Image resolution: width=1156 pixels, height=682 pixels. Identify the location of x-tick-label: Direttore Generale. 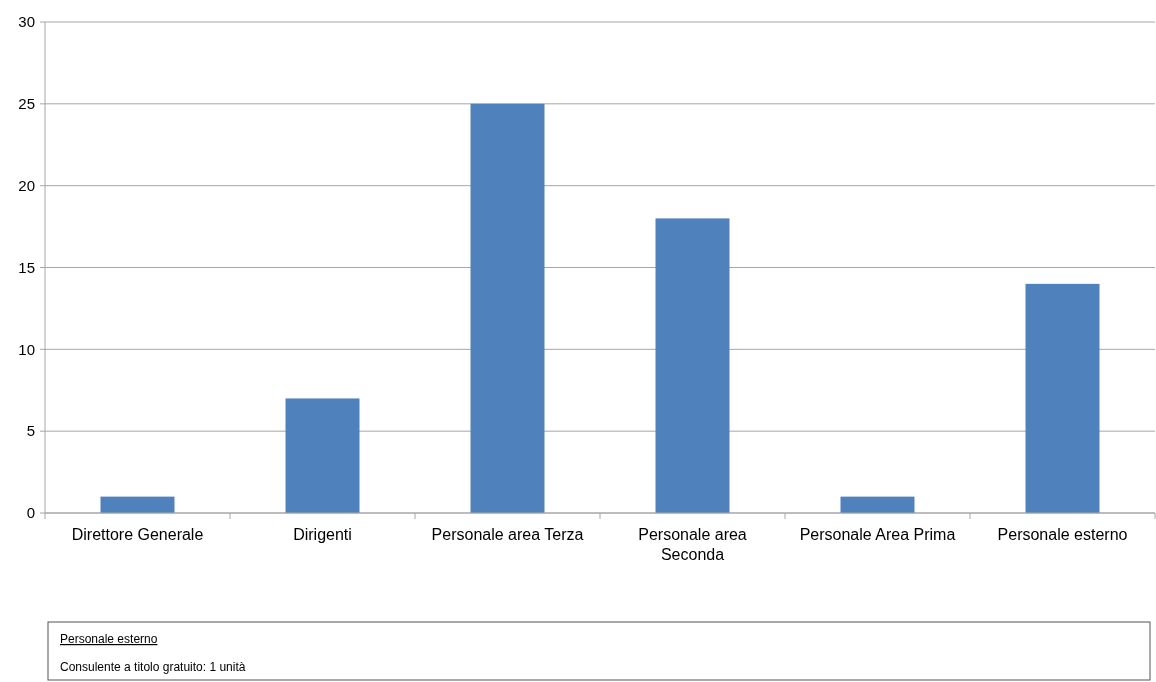
(137, 534).